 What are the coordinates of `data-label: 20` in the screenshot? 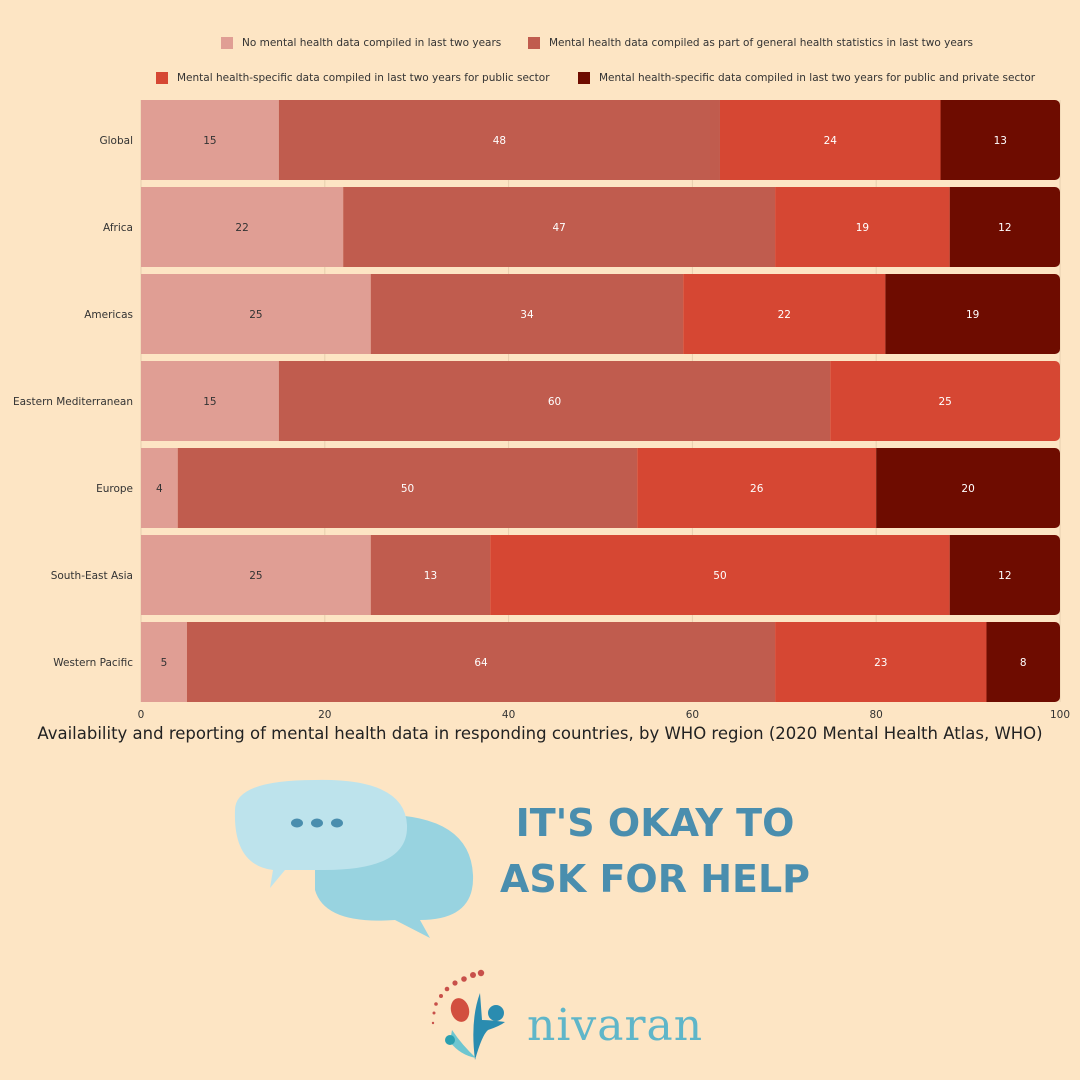 It's located at (967, 489).